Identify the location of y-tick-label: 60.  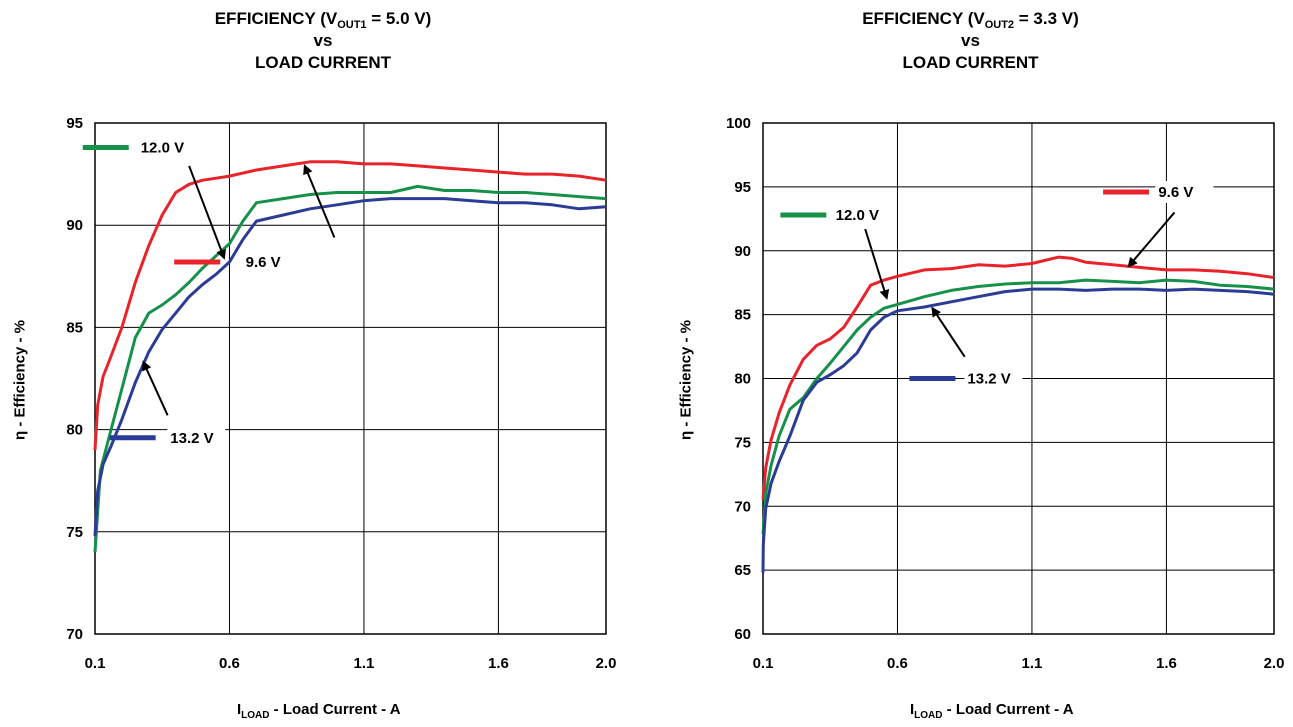
(742, 634).